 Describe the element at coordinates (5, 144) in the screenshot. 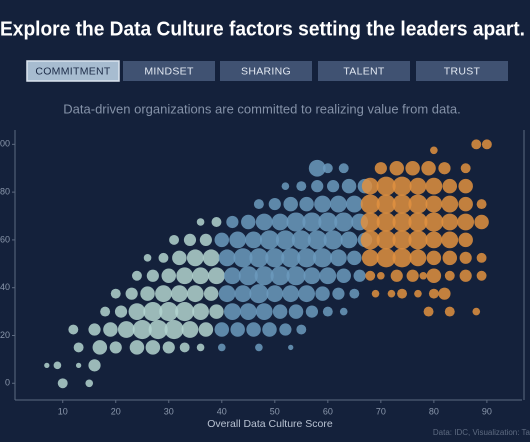

I see `y-tick-label: 100` at that location.